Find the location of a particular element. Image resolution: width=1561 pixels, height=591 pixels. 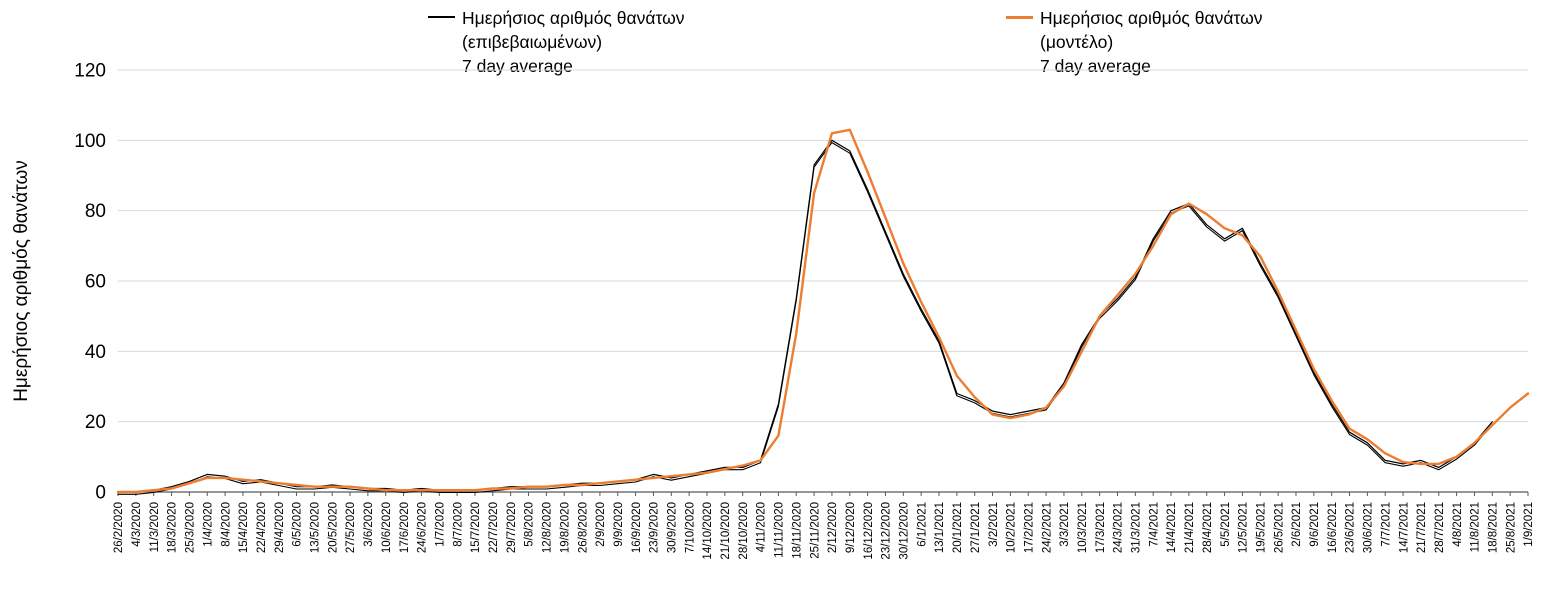

x-tick-label: 14/7/2021 is located at coordinates (1404, 527).